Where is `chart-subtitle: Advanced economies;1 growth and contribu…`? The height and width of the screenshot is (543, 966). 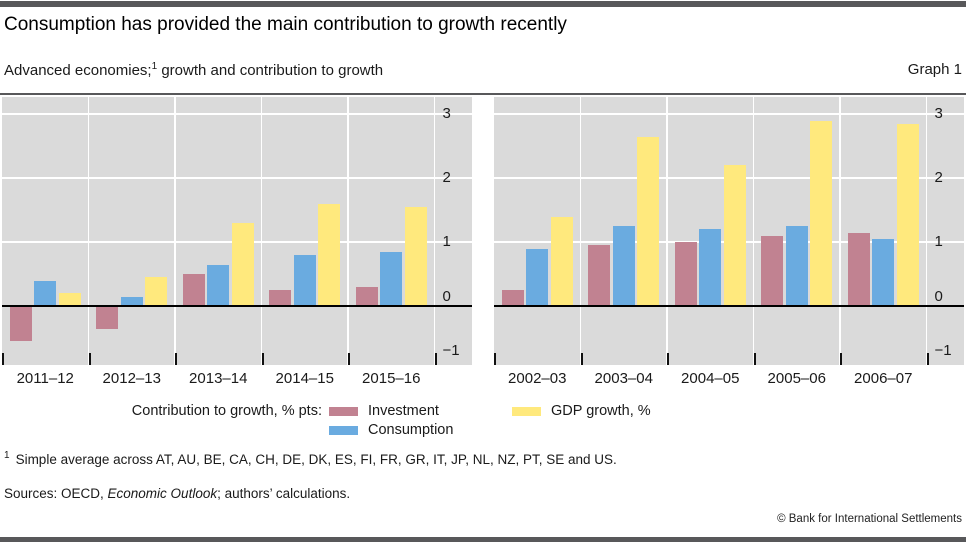
chart-subtitle: Advanced economies;1 growth and contribu… is located at coordinates (193, 70).